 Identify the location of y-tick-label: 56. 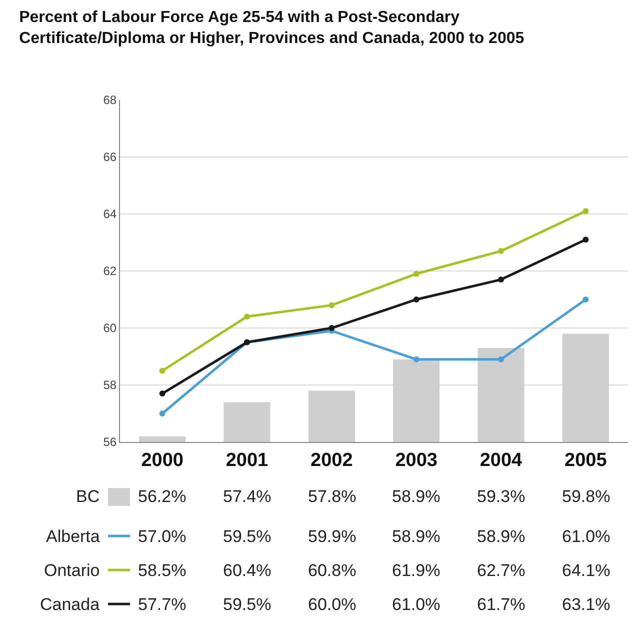
(110, 442).